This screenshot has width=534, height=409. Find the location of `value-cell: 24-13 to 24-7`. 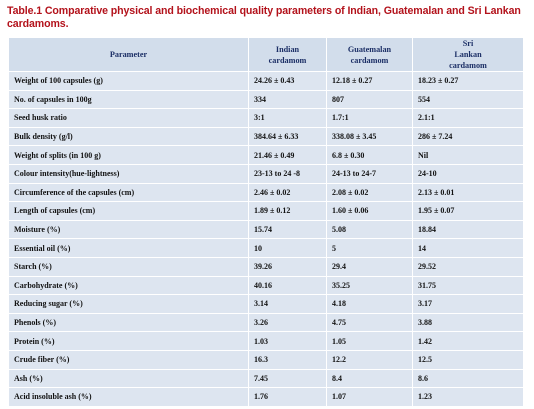

value-cell: 24-13 to 24-7 is located at coordinates (369, 173).